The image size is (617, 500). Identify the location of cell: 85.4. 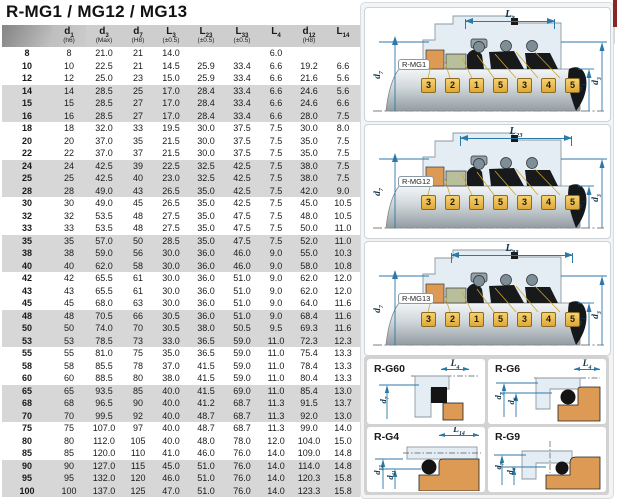
(309, 390).